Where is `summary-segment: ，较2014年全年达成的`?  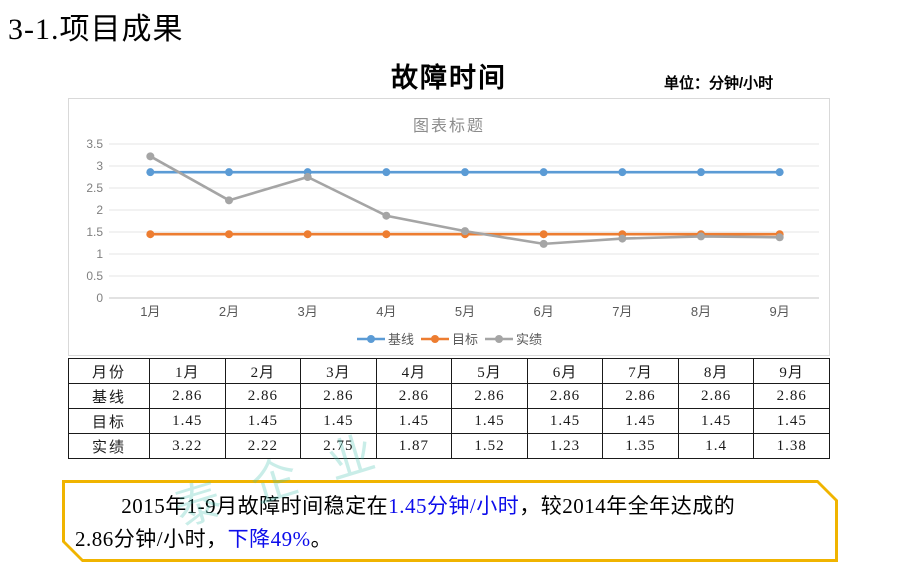
summary-segment: ，较2014年全年达成的 is located at coordinates (627, 506).